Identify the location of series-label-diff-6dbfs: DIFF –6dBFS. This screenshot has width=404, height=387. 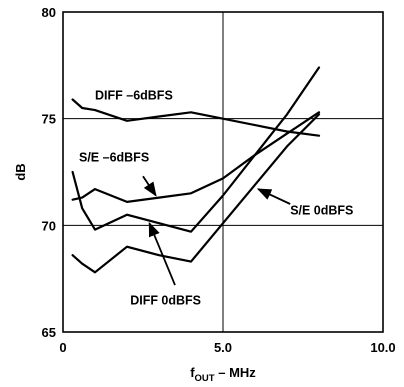
(134, 95).